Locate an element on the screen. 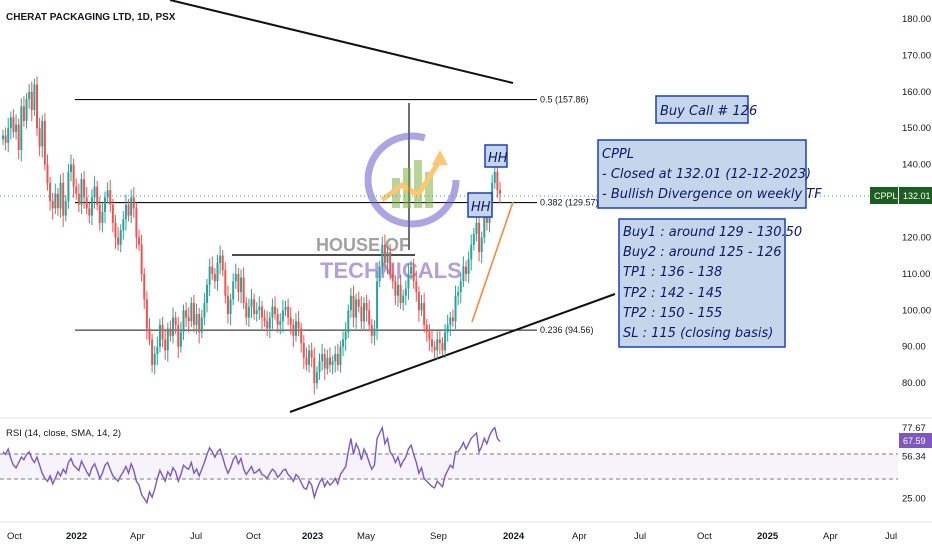  hh-label-lower: HH is located at coordinates (480, 205).